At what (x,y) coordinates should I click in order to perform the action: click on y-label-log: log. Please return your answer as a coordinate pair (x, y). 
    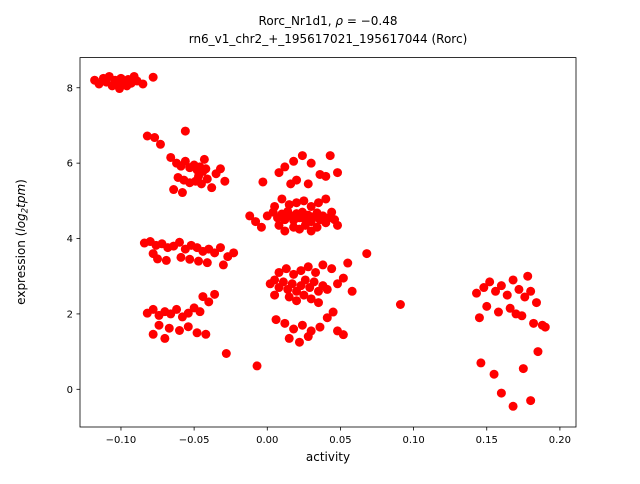
    Looking at the image, I should click on (21, 222).